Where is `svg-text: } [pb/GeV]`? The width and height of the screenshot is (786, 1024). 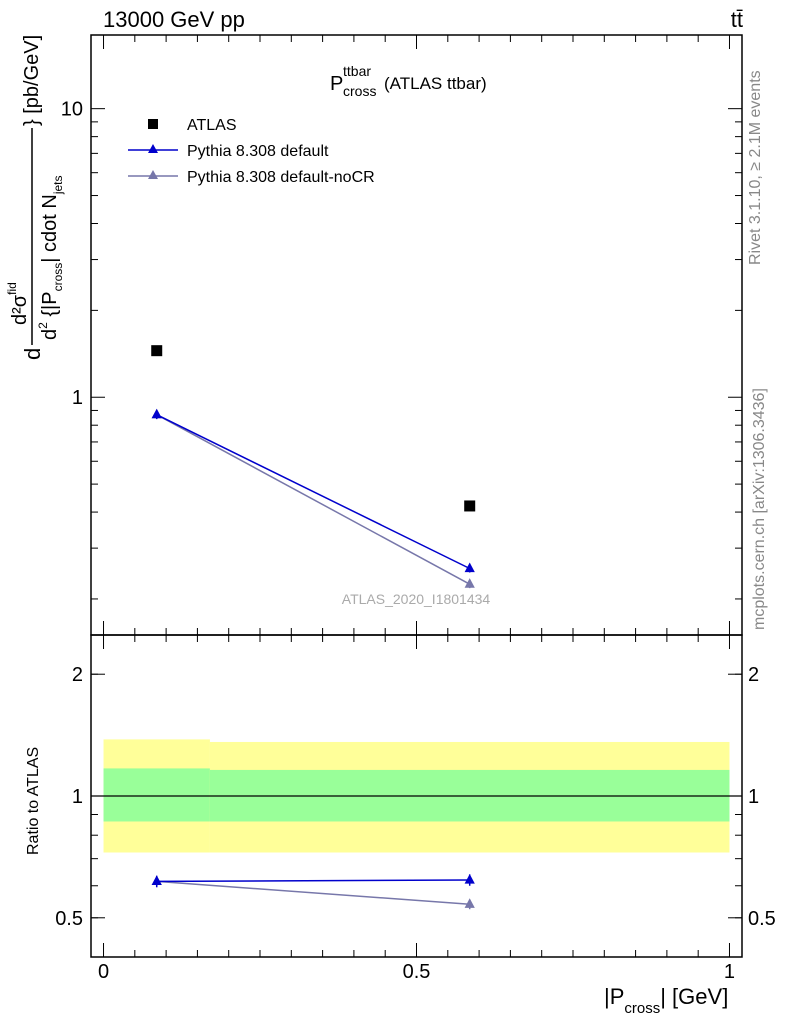
svg-text: } [pb/GeV] is located at coordinates (32, 80).